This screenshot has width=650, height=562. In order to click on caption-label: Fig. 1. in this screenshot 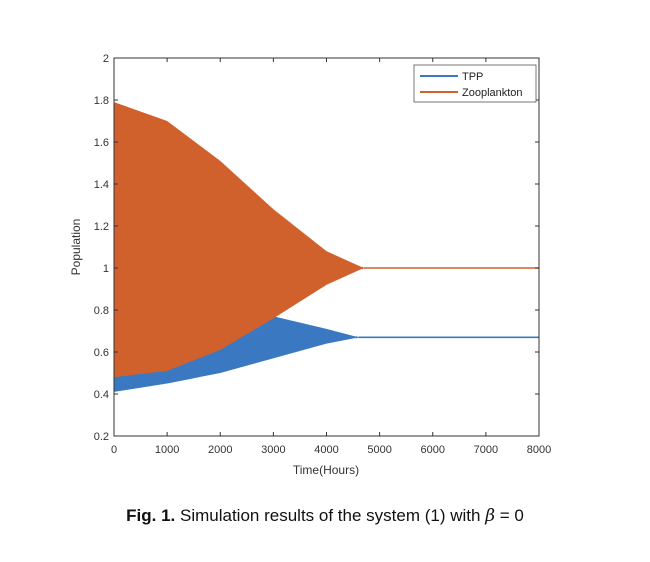, I will do `click(151, 515)`.